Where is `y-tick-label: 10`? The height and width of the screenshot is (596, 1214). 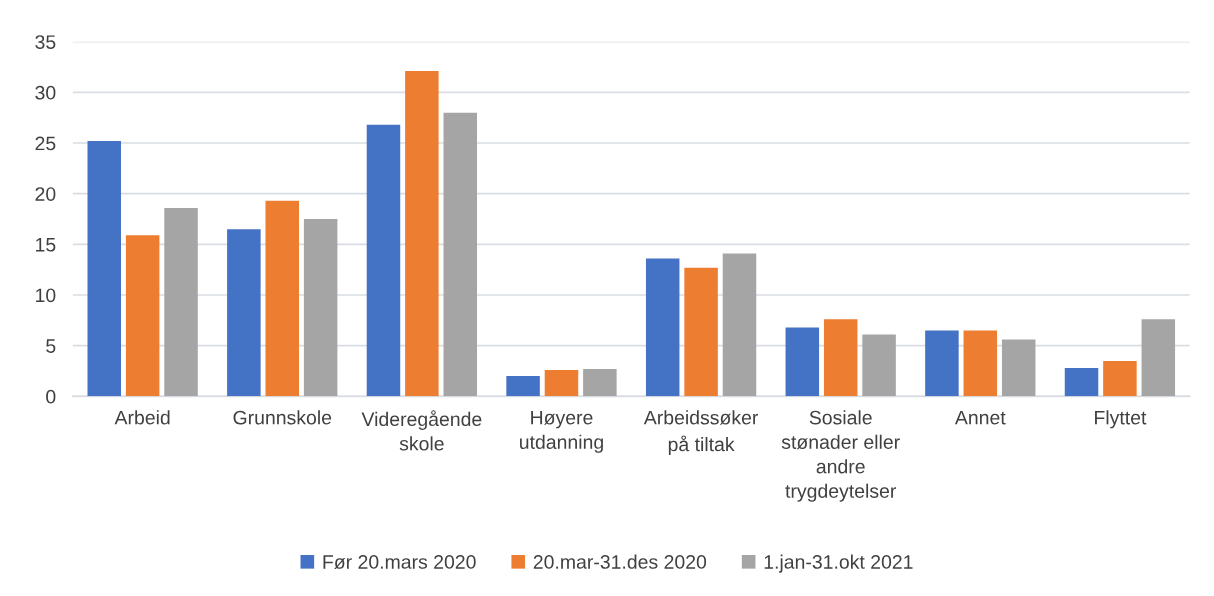
y-tick-label: 10 is located at coordinates (46, 295).